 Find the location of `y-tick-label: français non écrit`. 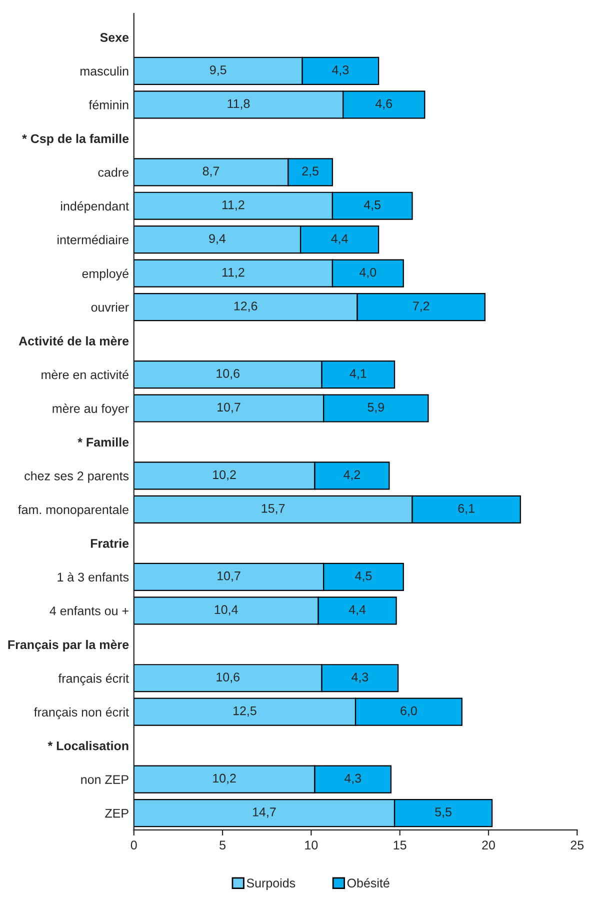

y-tick-label: français non écrit is located at coordinates (81, 713).